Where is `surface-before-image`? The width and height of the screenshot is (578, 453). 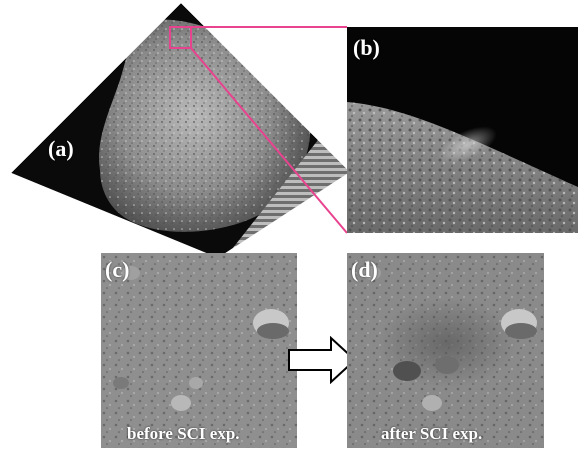 surface-before-image is located at coordinates (199, 350).